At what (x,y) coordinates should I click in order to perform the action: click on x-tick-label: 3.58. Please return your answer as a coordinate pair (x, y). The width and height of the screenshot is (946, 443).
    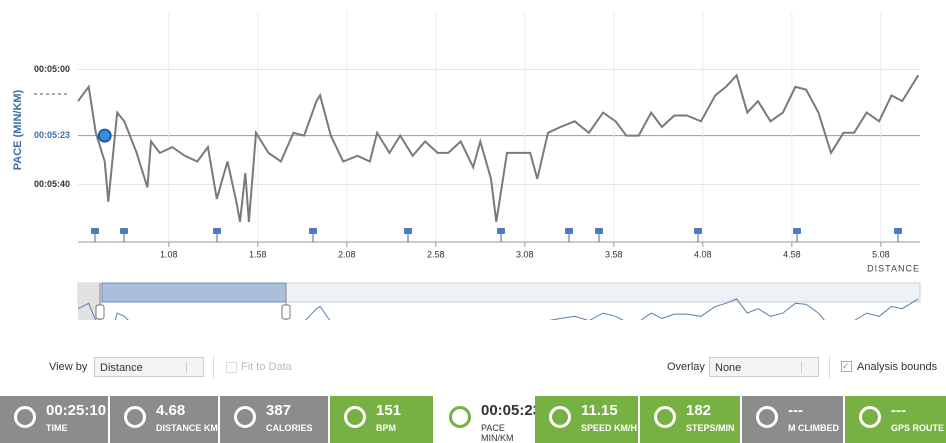
    Looking at the image, I should click on (614, 254).